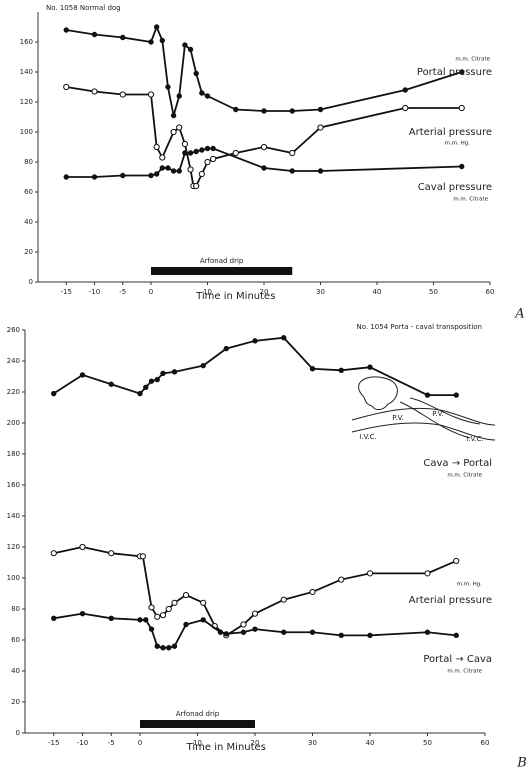 This screenshot has height=771, width=529. What do you see at coordinates (472, 60) in the screenshot?
I see `annotation: m.m. Citrate` at bounding box center [472, 60].